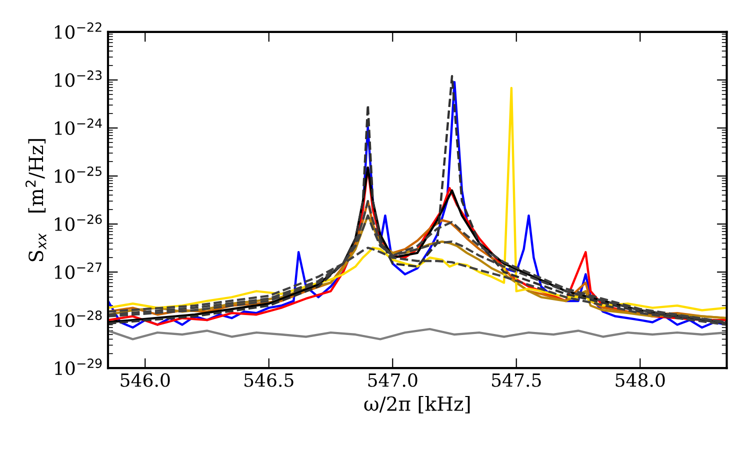  What do you see at coordinates (640, 380) in the screenshot?
I see `x-tick-label: 548.0` at bounding box center [640, 380].